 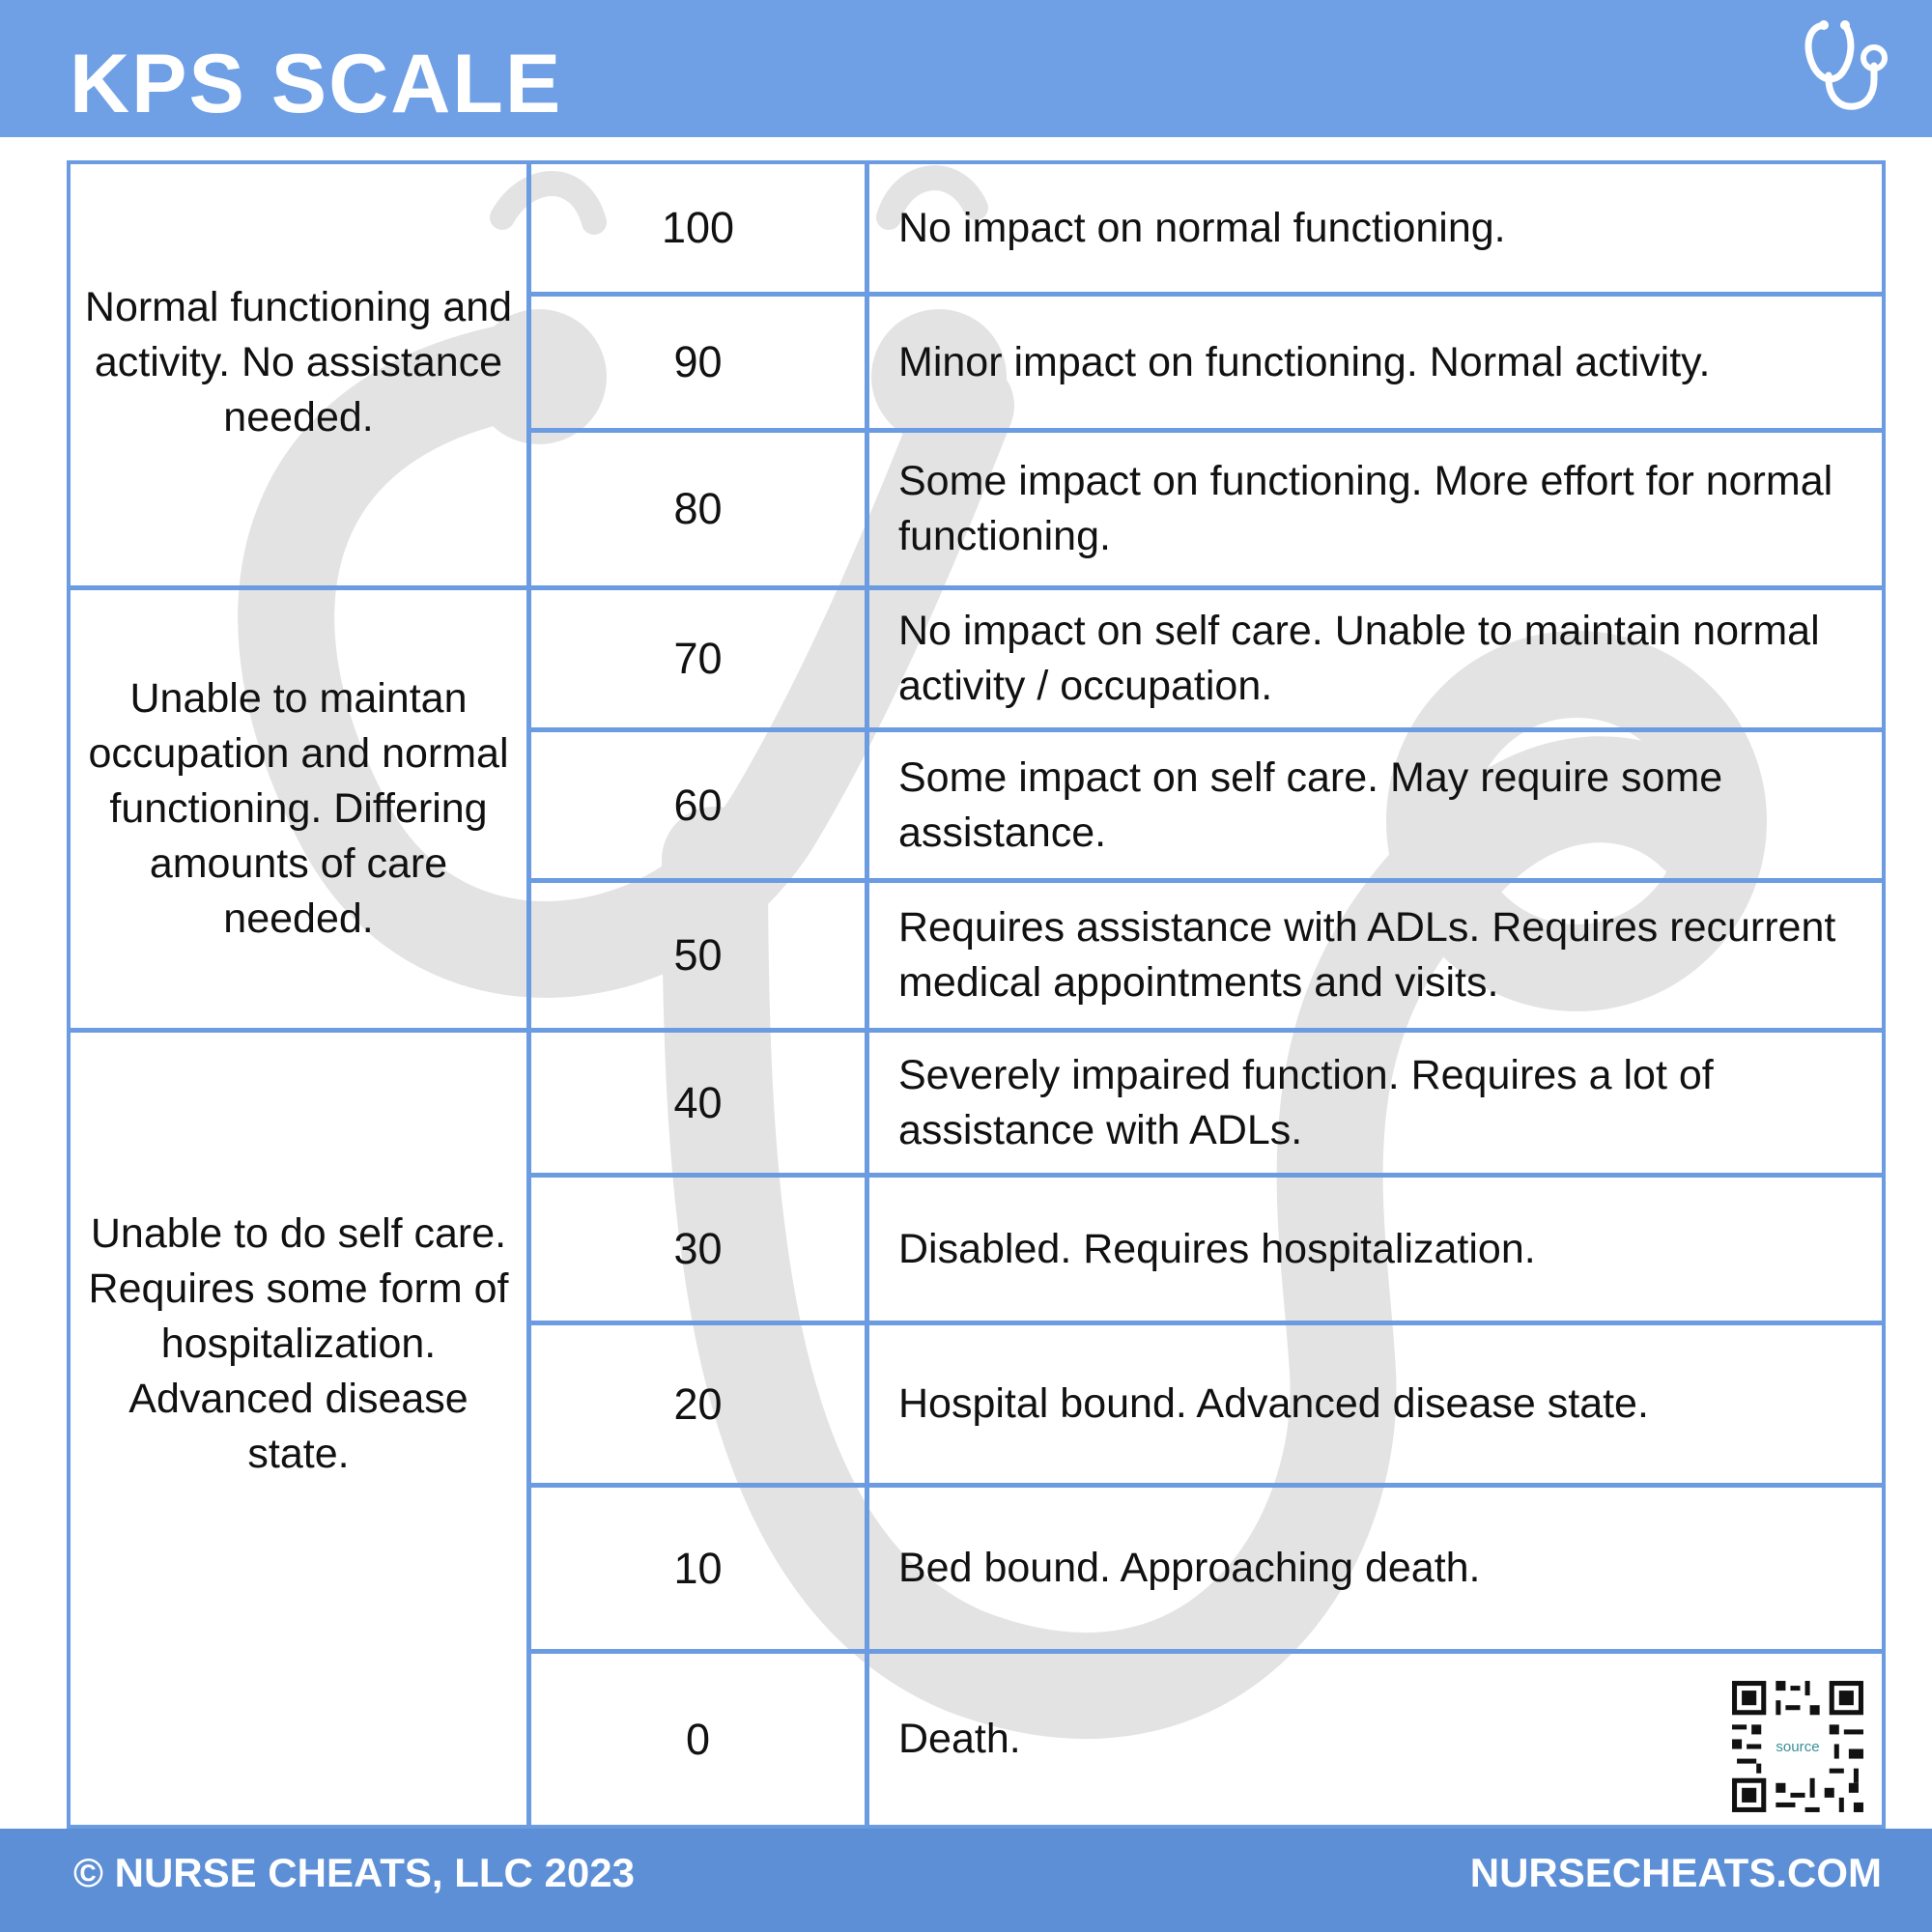 I want to click on description-20: Hospital bound. Advanced disease state., so click(x=1273, y=1403).